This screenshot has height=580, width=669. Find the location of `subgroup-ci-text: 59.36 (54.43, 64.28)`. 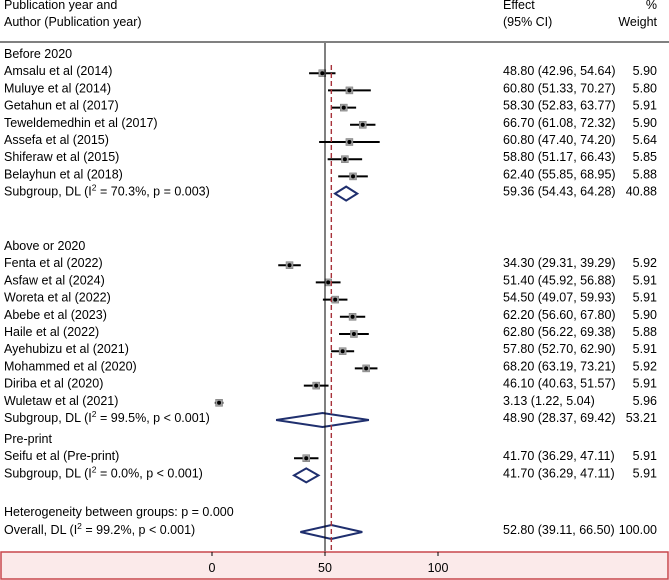

subgroup-ci-text: 59.36 (54.43, 64.28) is located at coordinates (559, 192).